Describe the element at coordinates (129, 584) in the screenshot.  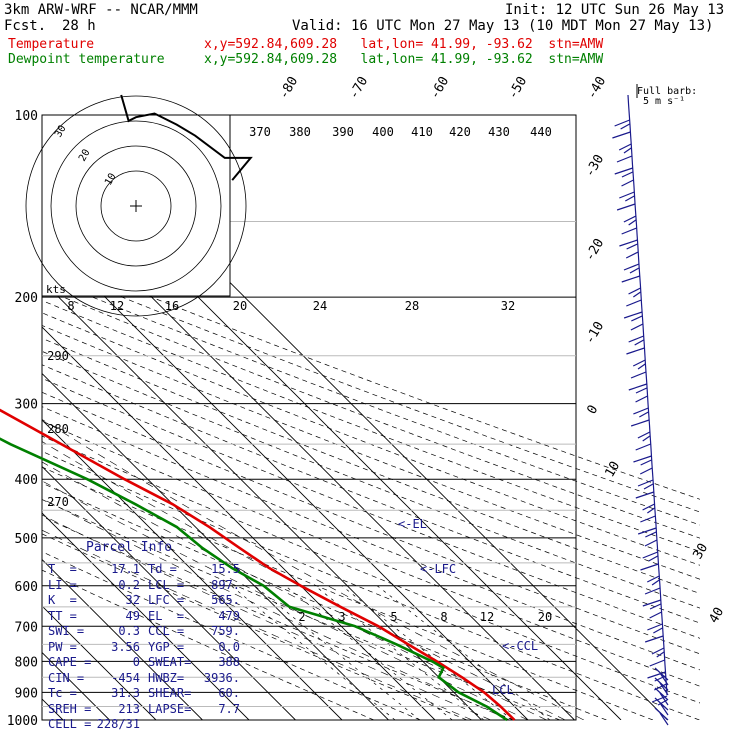
I see `parcel-info-value: 0.2` at that location.